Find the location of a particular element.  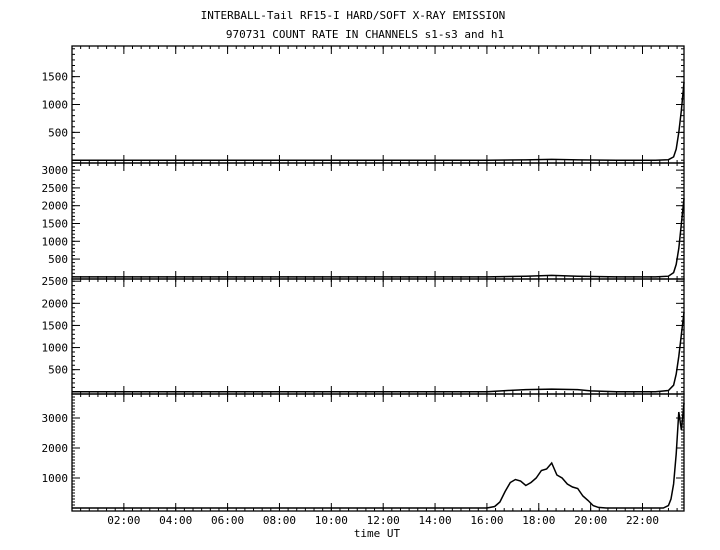

x-tick-label: 02:00 is located at coordinates (123, 520).